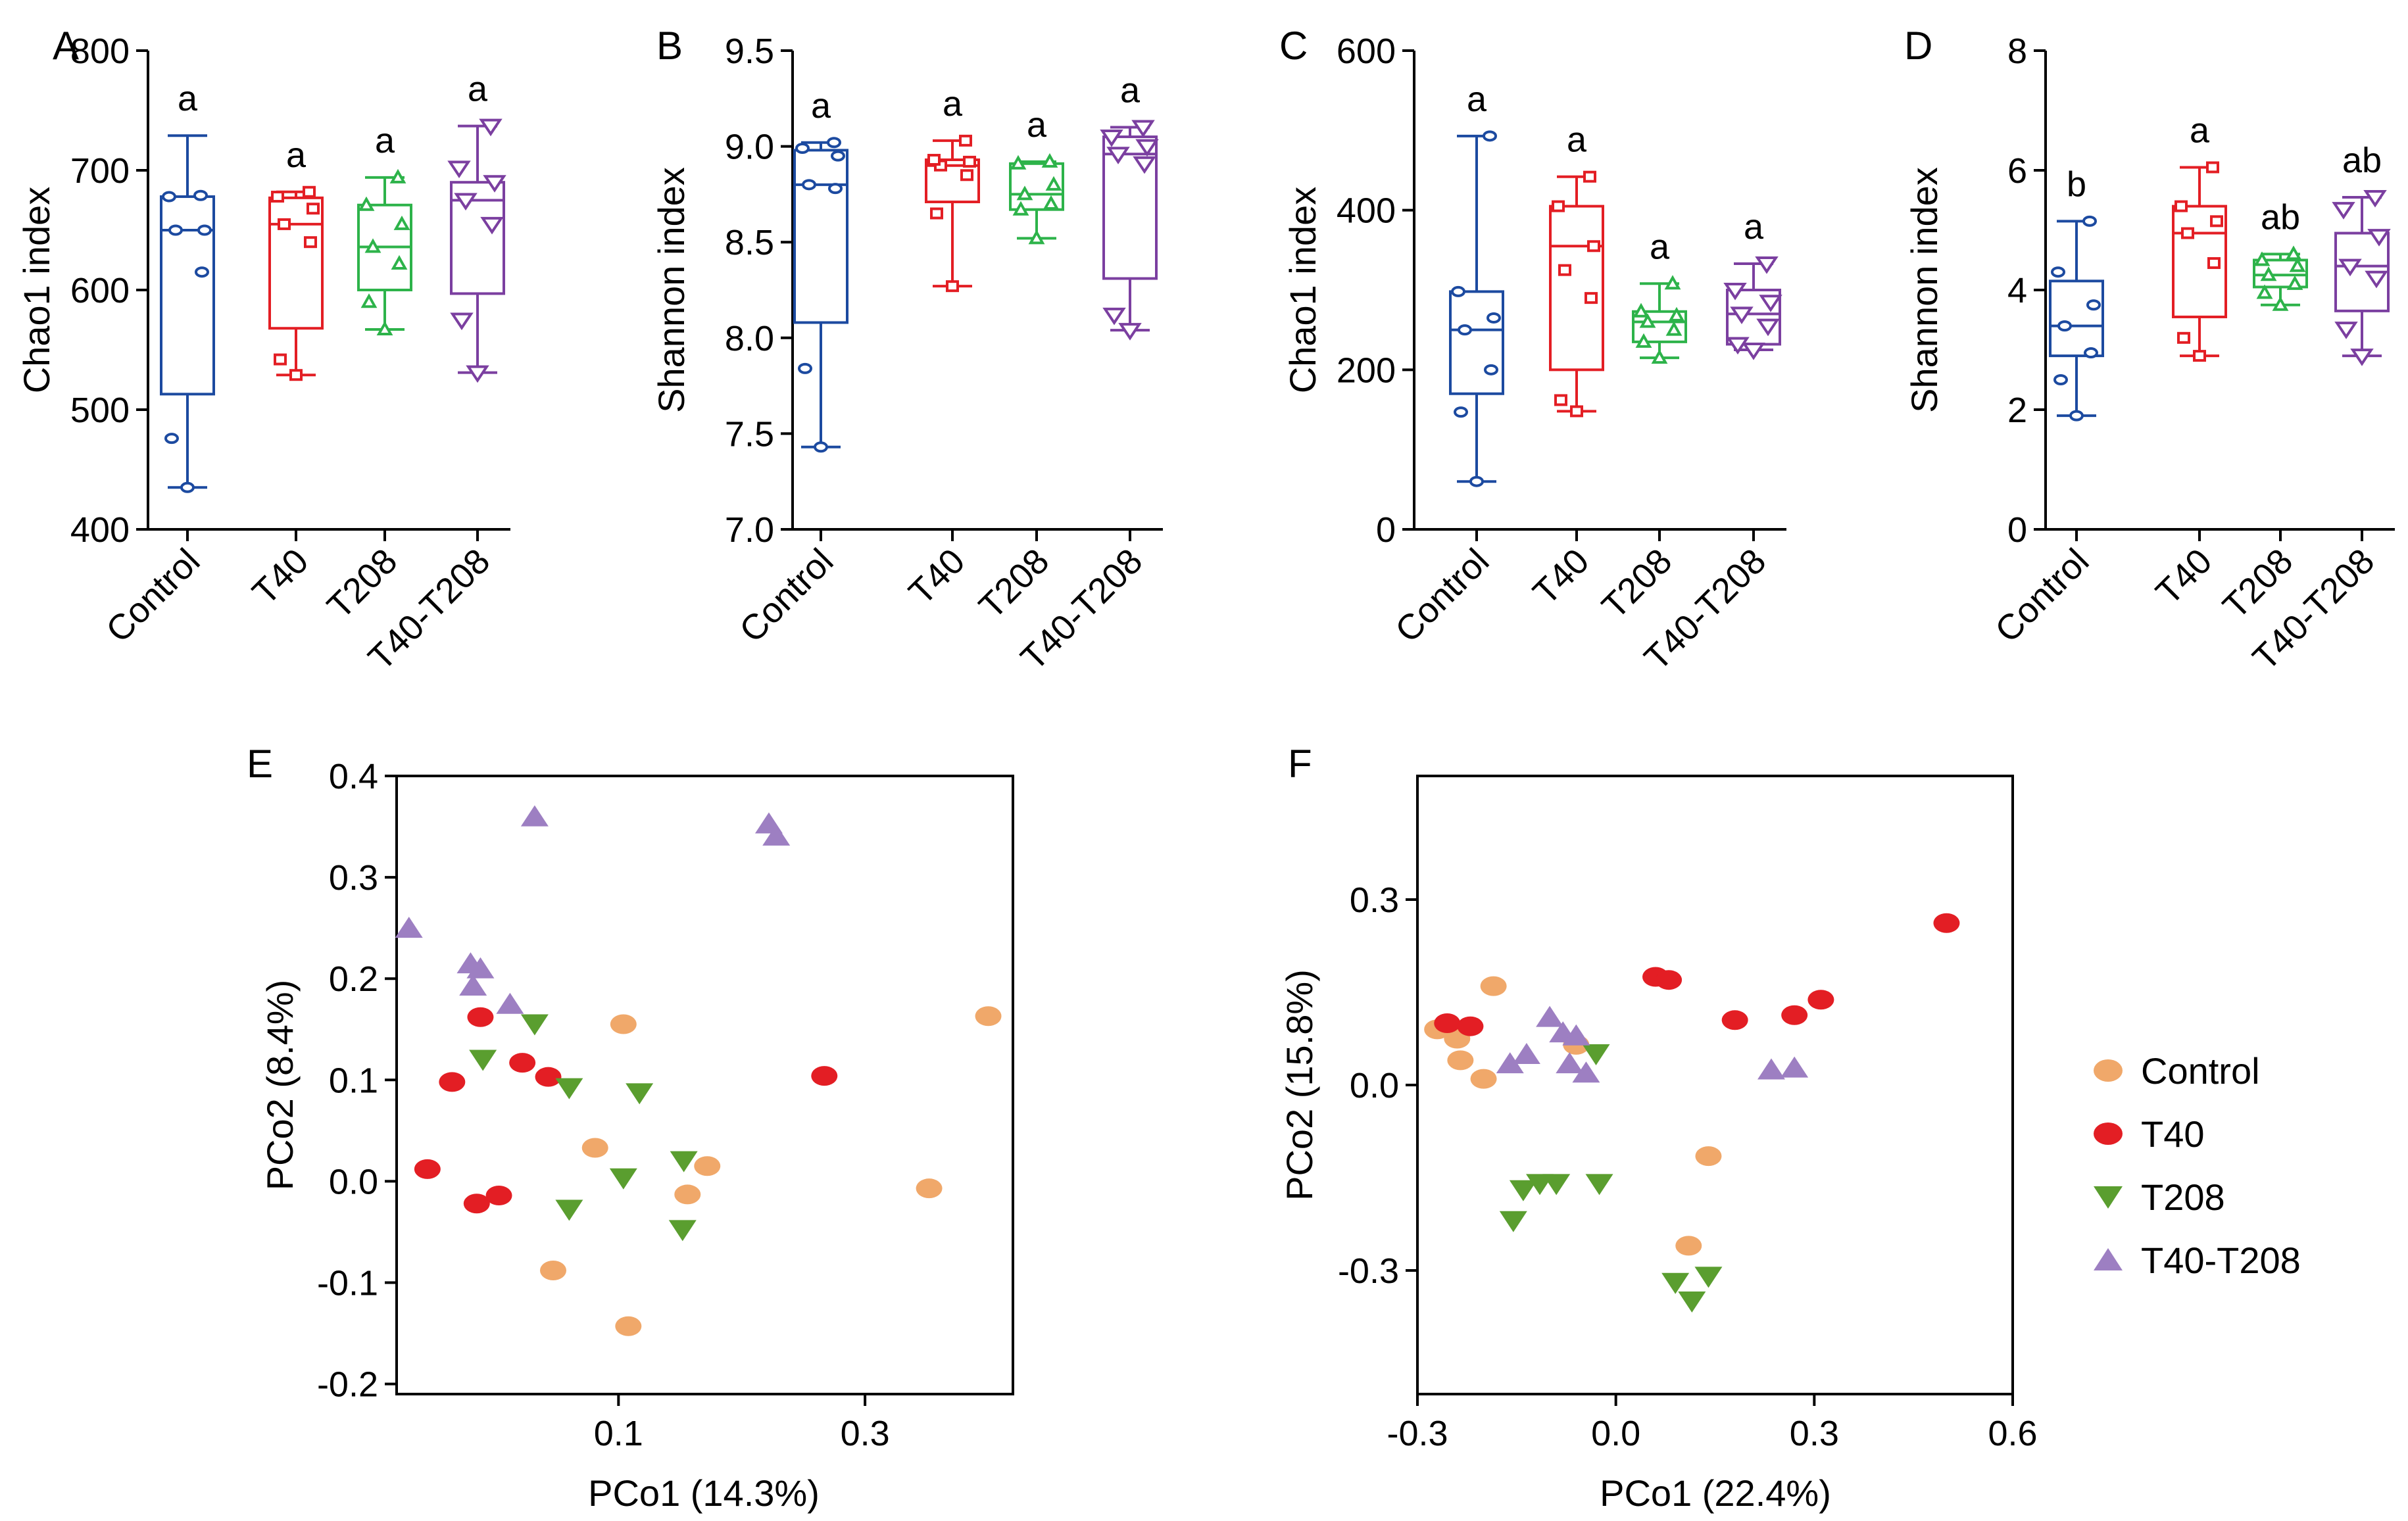  What do you see at coordinates (1366, 211) in the screenshot?
I see `panel-c-y-tick-label: 400` at bounding box center [1366, 211].